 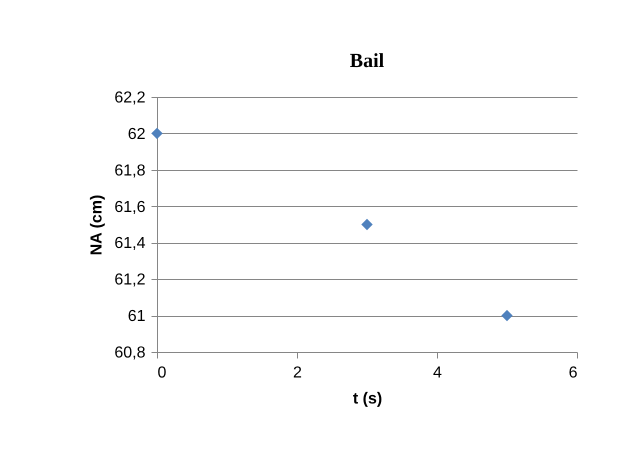 What do you see at coordinates (130, 280) in the screenshot?
I see `y-tick-label: 61,2` at bounding box center [130, 280].